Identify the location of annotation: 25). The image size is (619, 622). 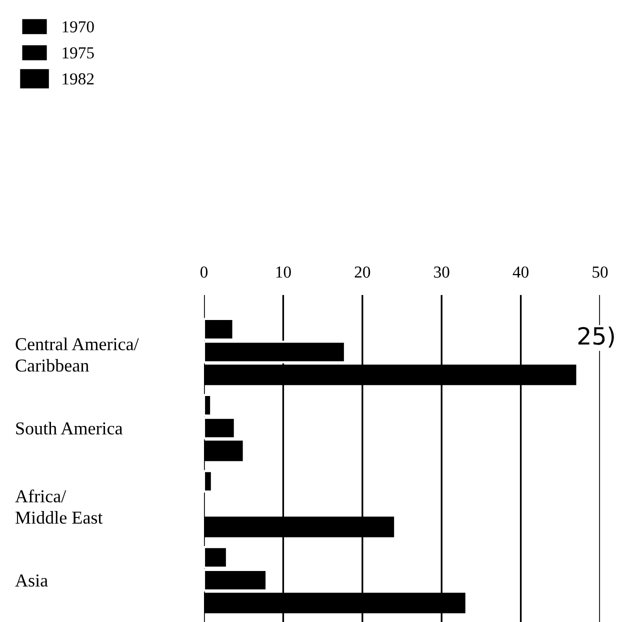
(596, 337).